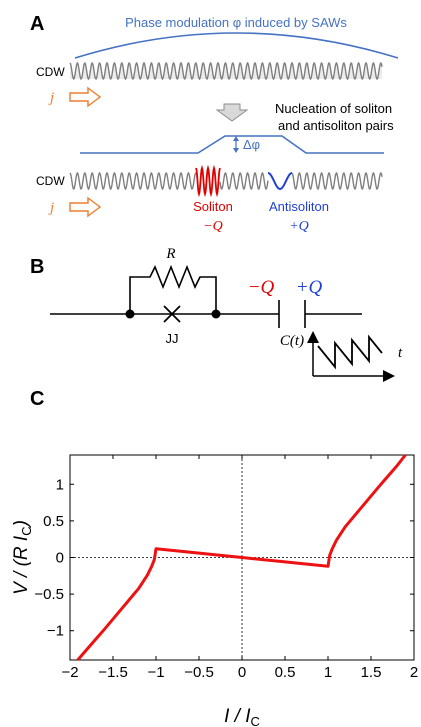 This screenshot has height=727, width=421. I want to click on cdw-wave-top, so click(226, 71).